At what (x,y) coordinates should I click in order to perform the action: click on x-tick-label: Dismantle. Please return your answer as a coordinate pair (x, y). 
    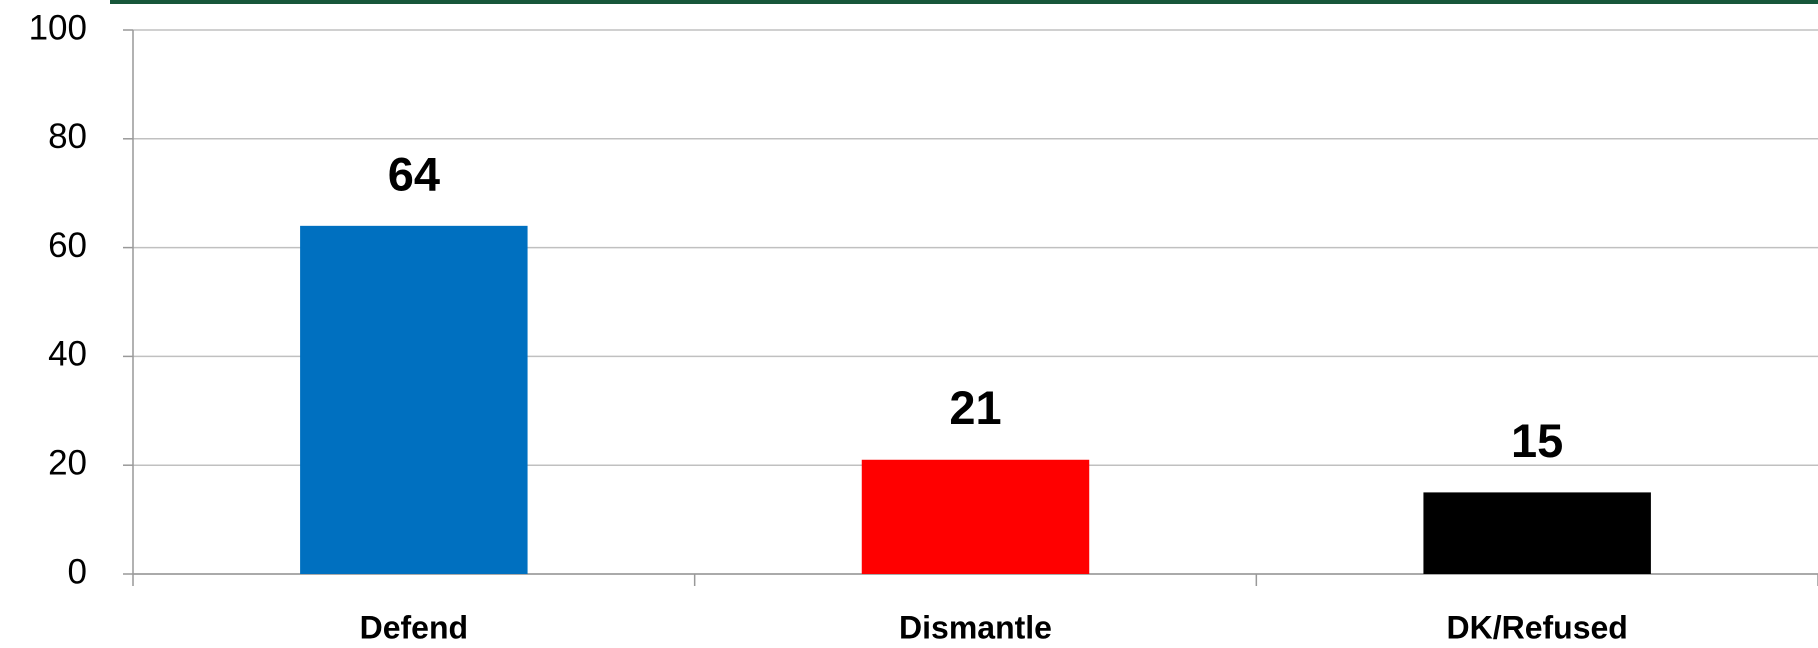
    Looking at the image, I should click on (975, 627).